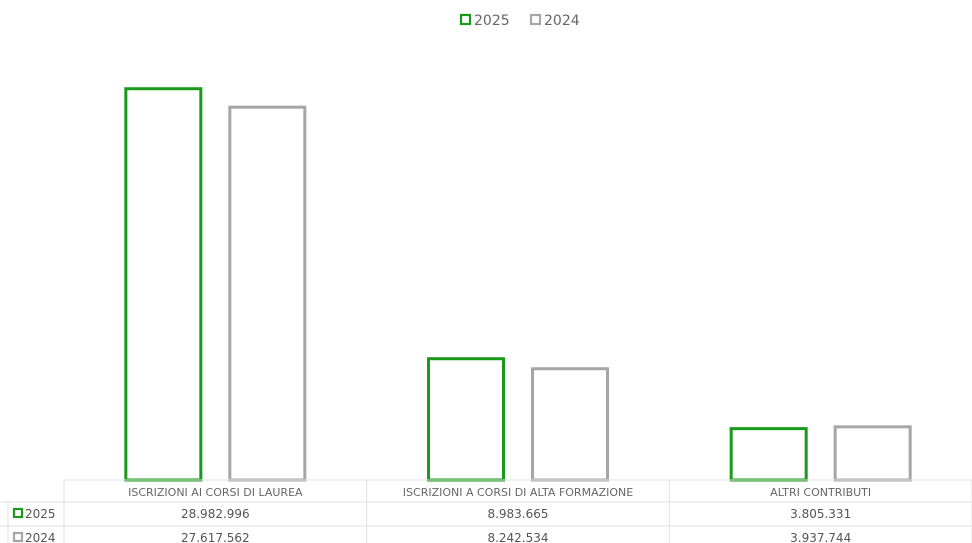  What do you see at coordinates (163, 284) in the screenshot?
I see `bar-2025-iscrizioni-ai-corsi-di-laurea` at bounding box center [163, 284].